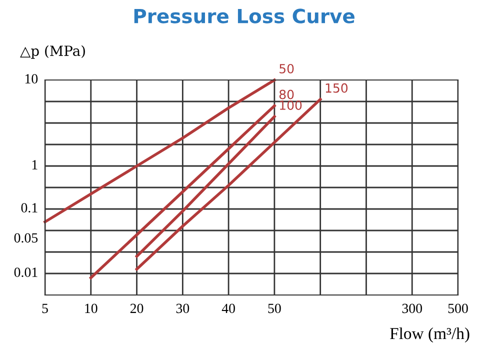 This screenshot has height=355, width=488. I want to click on series-label: 100, so click(291, 105).